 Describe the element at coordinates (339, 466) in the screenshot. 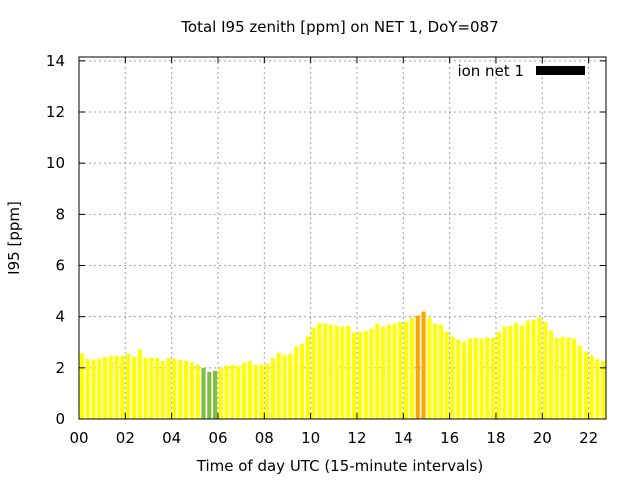

I see `x-axis-label: Time of day UTC (15-minute intervals)` at that location.